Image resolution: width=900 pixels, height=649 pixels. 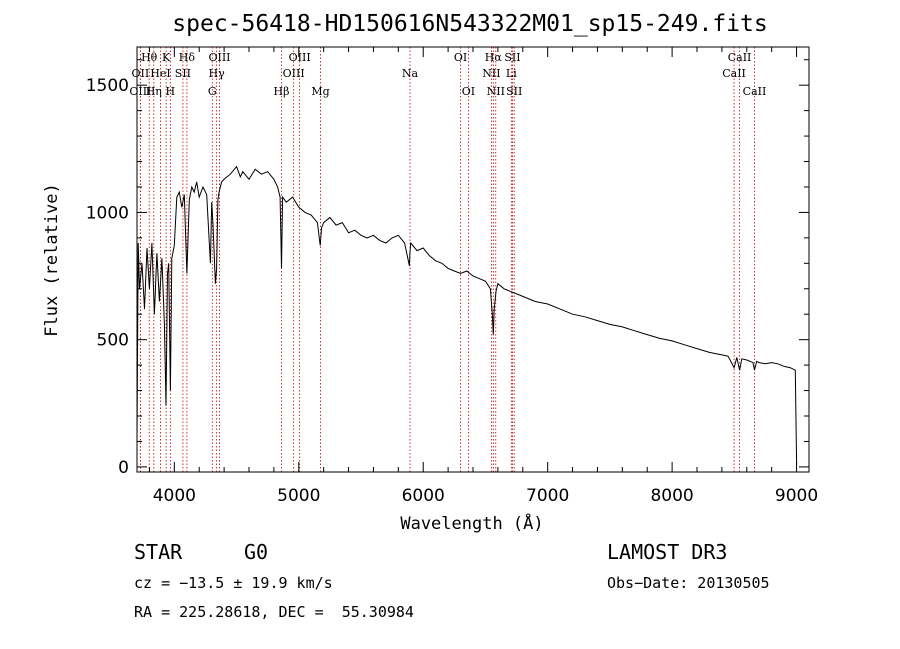 What do you see at coordinates (123, 468) in the screenshot?
I see `y-tick-label: 0` at bounding box center [123, 468].